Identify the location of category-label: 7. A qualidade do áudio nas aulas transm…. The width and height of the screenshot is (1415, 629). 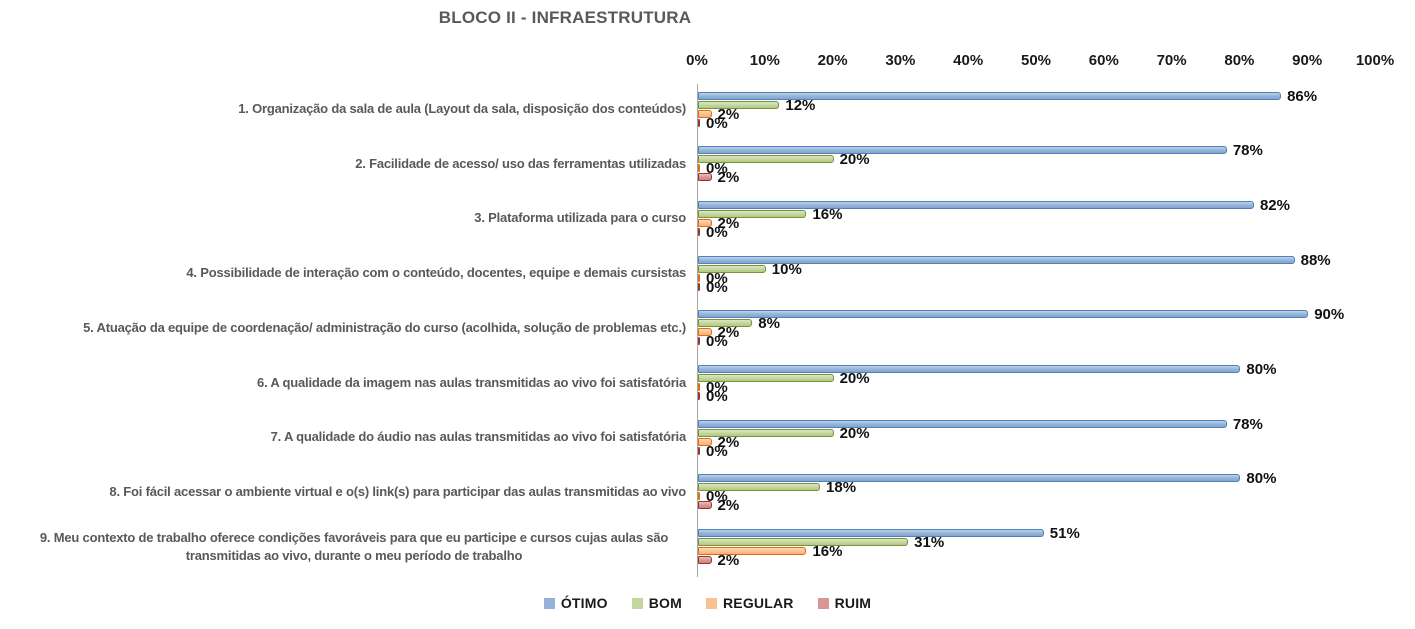
(343, 437).